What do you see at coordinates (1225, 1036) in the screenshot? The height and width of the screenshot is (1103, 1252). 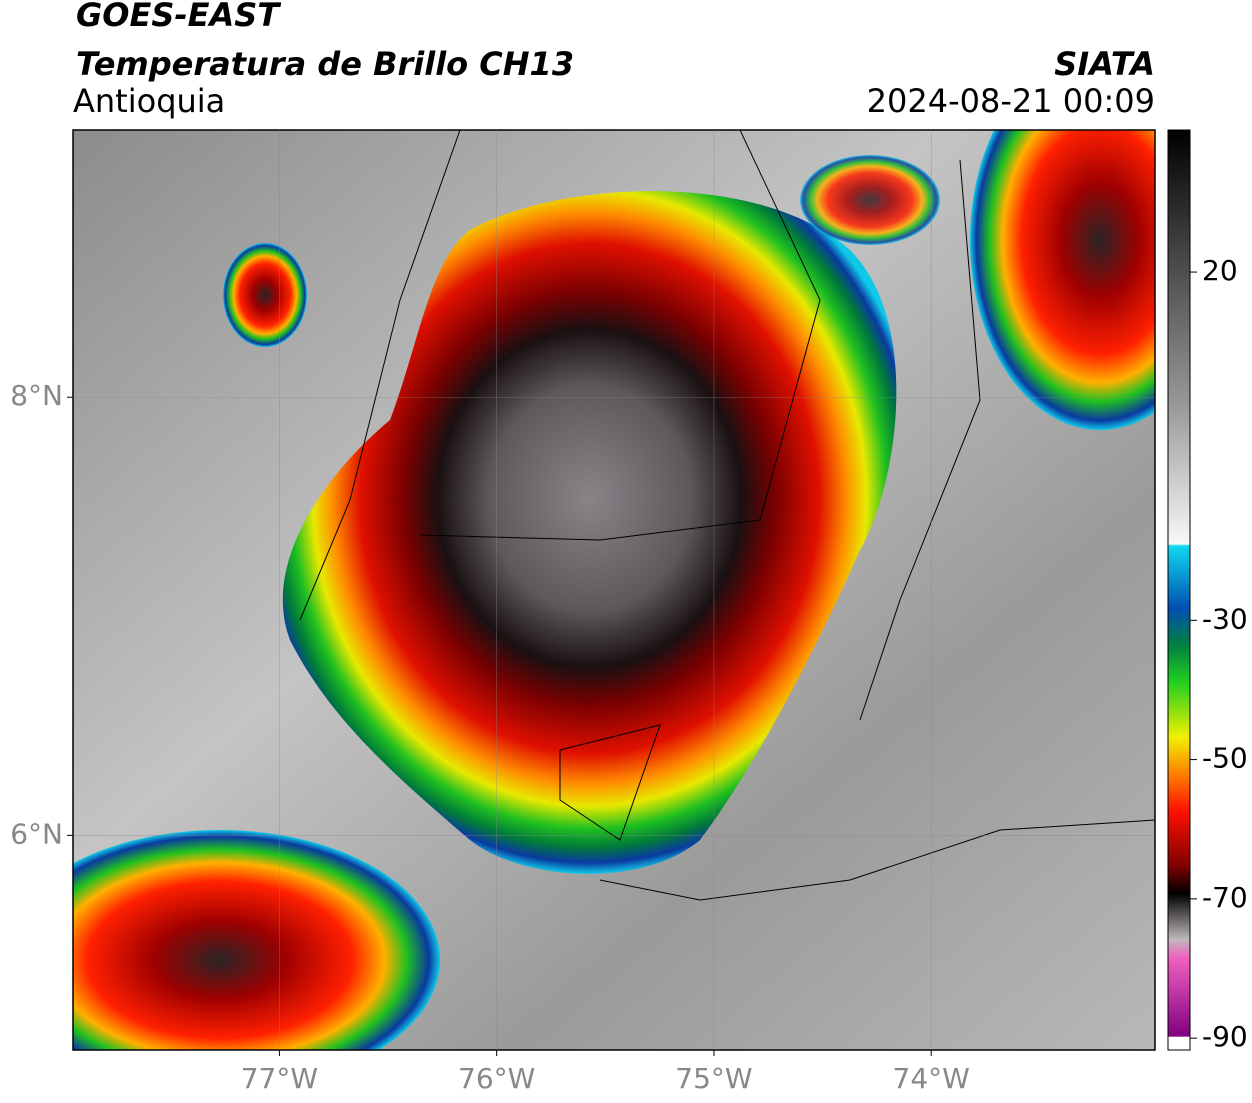 I see `colorbar-tick-label: -90` at bounding box center [1225, 1036].